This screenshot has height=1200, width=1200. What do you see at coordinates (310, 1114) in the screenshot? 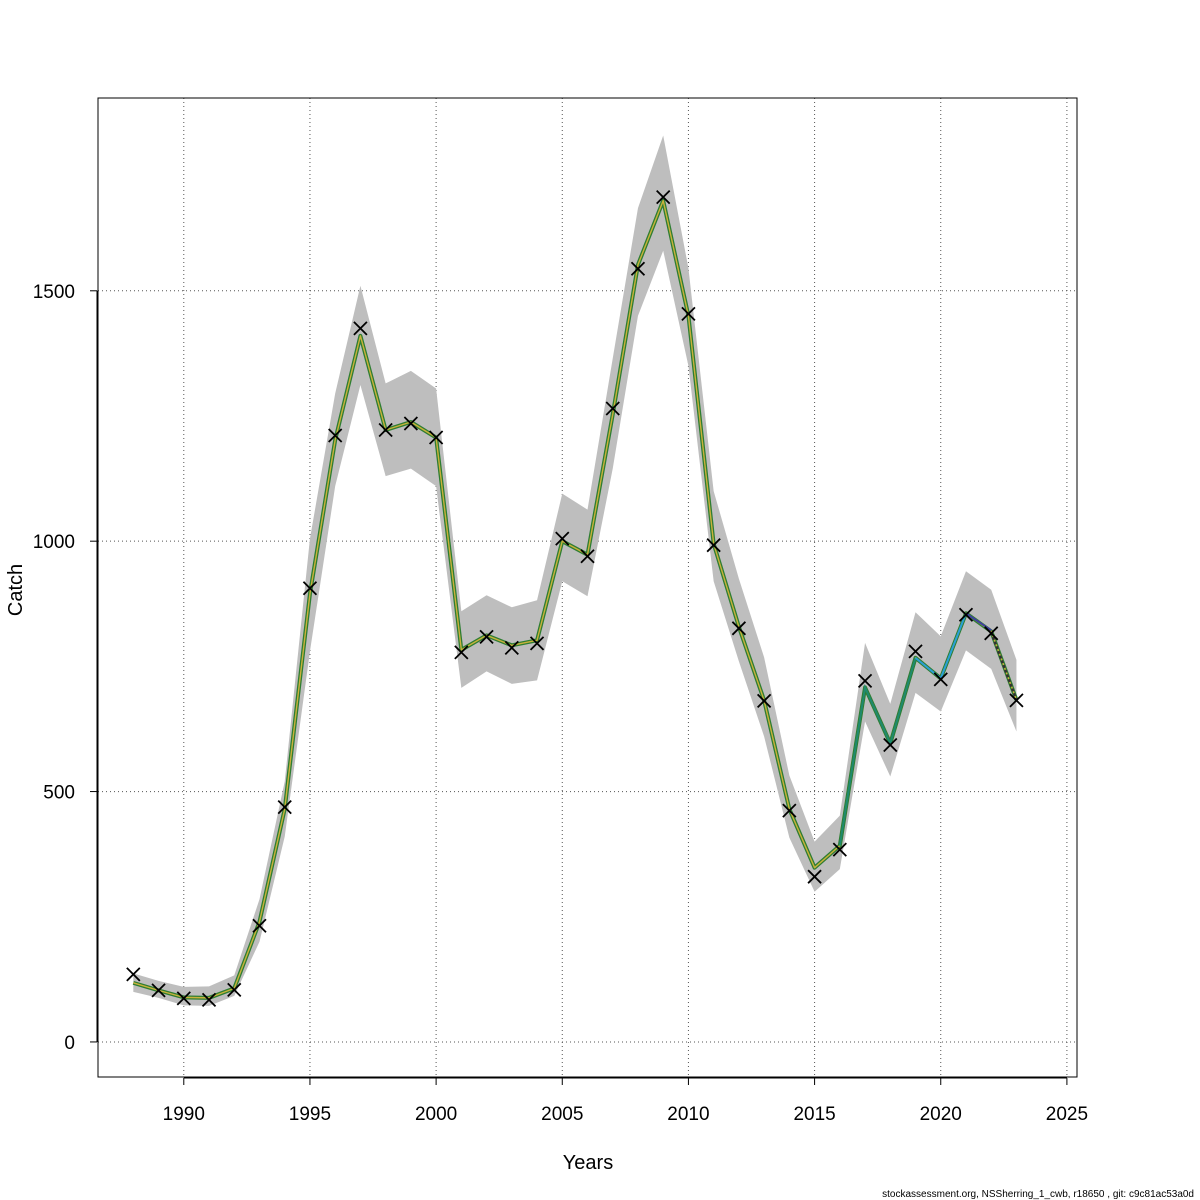
I see `x-tick-label: 1995` at bounding box center [310, 1114].